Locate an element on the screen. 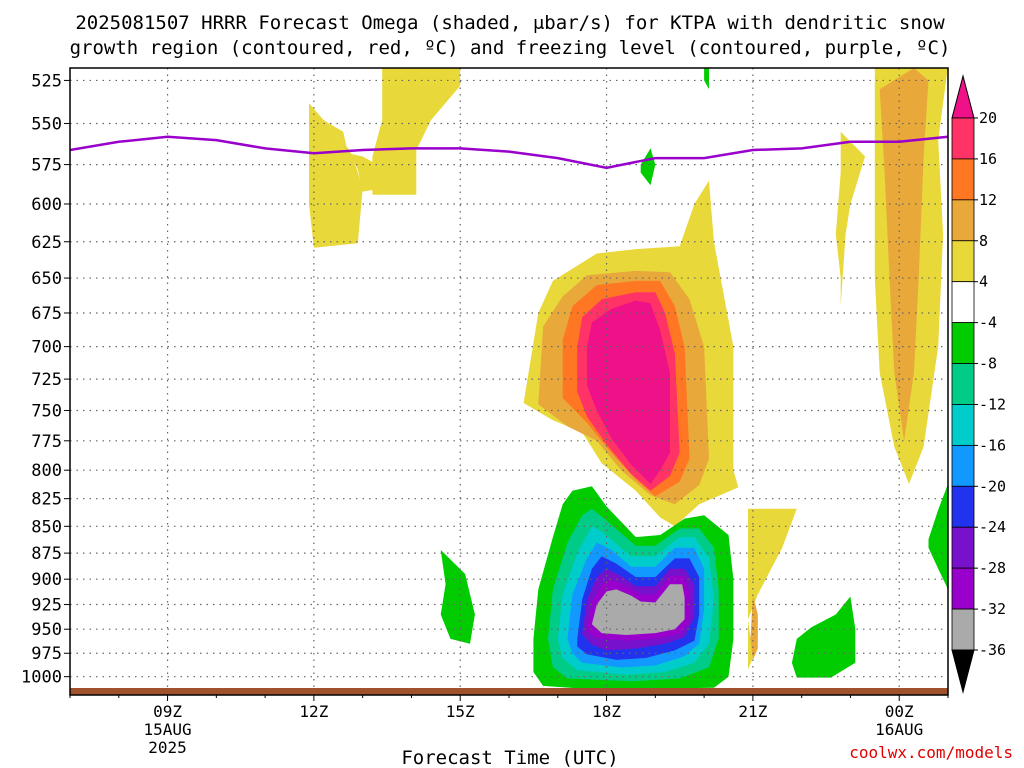 The image size is (1024, 768). y-tick-label-950: 950 is located at coordinates (46, 630).